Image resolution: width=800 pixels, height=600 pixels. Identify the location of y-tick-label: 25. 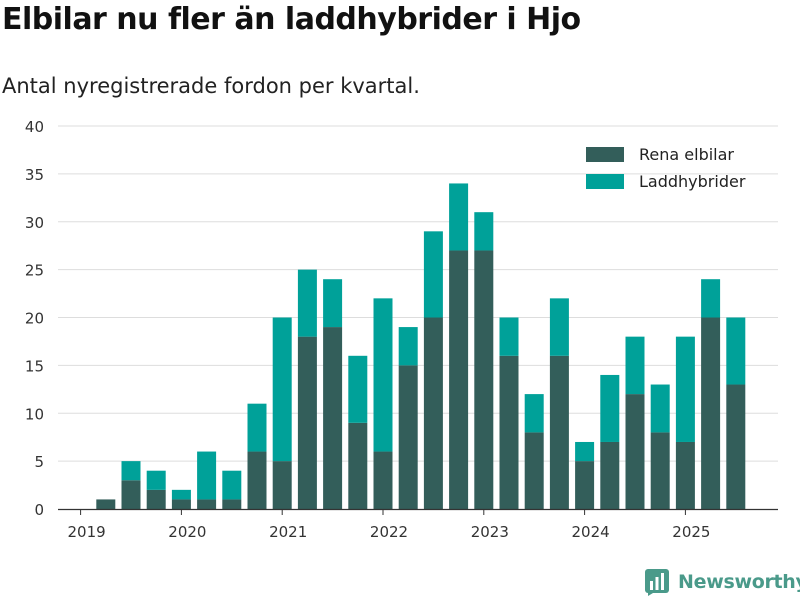
(34, 271).